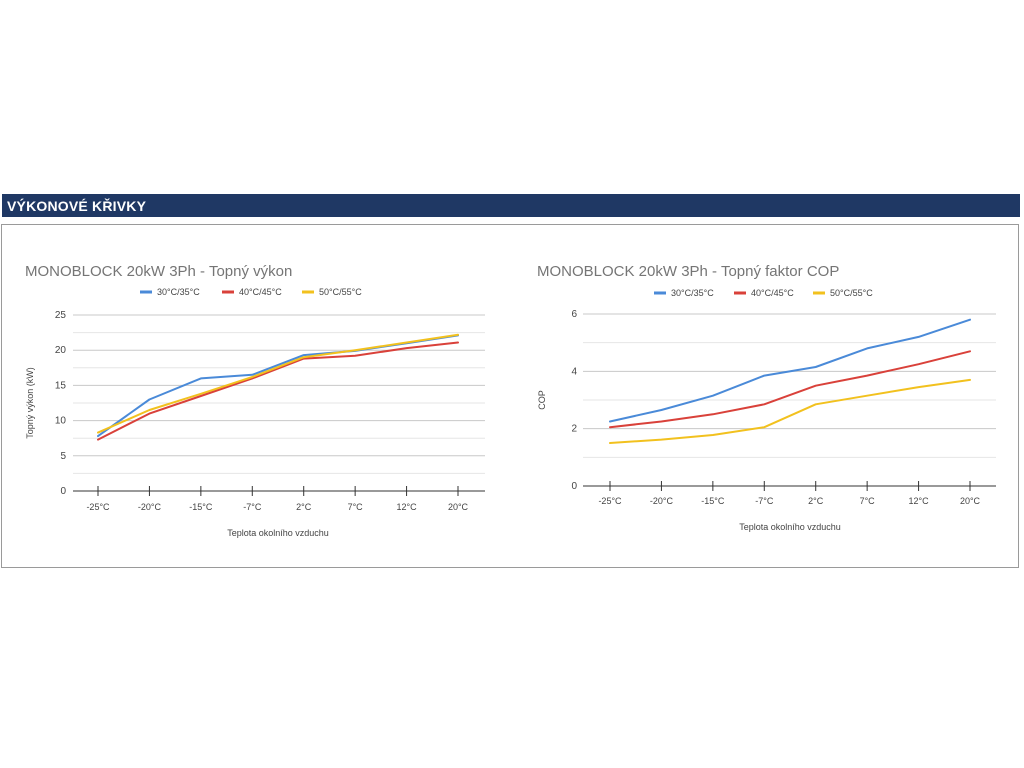 Image resolution: width=1024 pixels, height=768 pixels. I want to click on y-tick-label: 10, so click(61, 421).